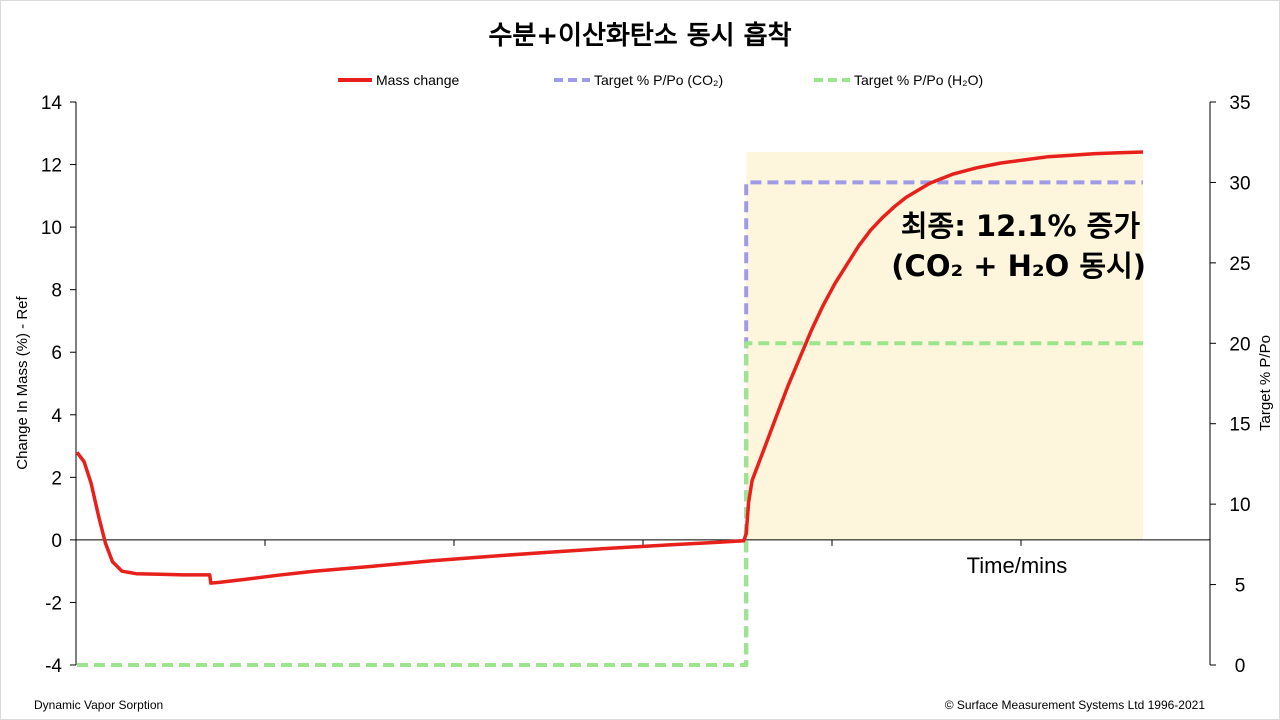 Image resolution: width=1280 pixels, height=720 pixels. Describe the element at coordinates (58, 385) in the screenshot. I see `y-axis-ticks: 14 12 10 8 6 4 2 0 -2 -4` at that location.